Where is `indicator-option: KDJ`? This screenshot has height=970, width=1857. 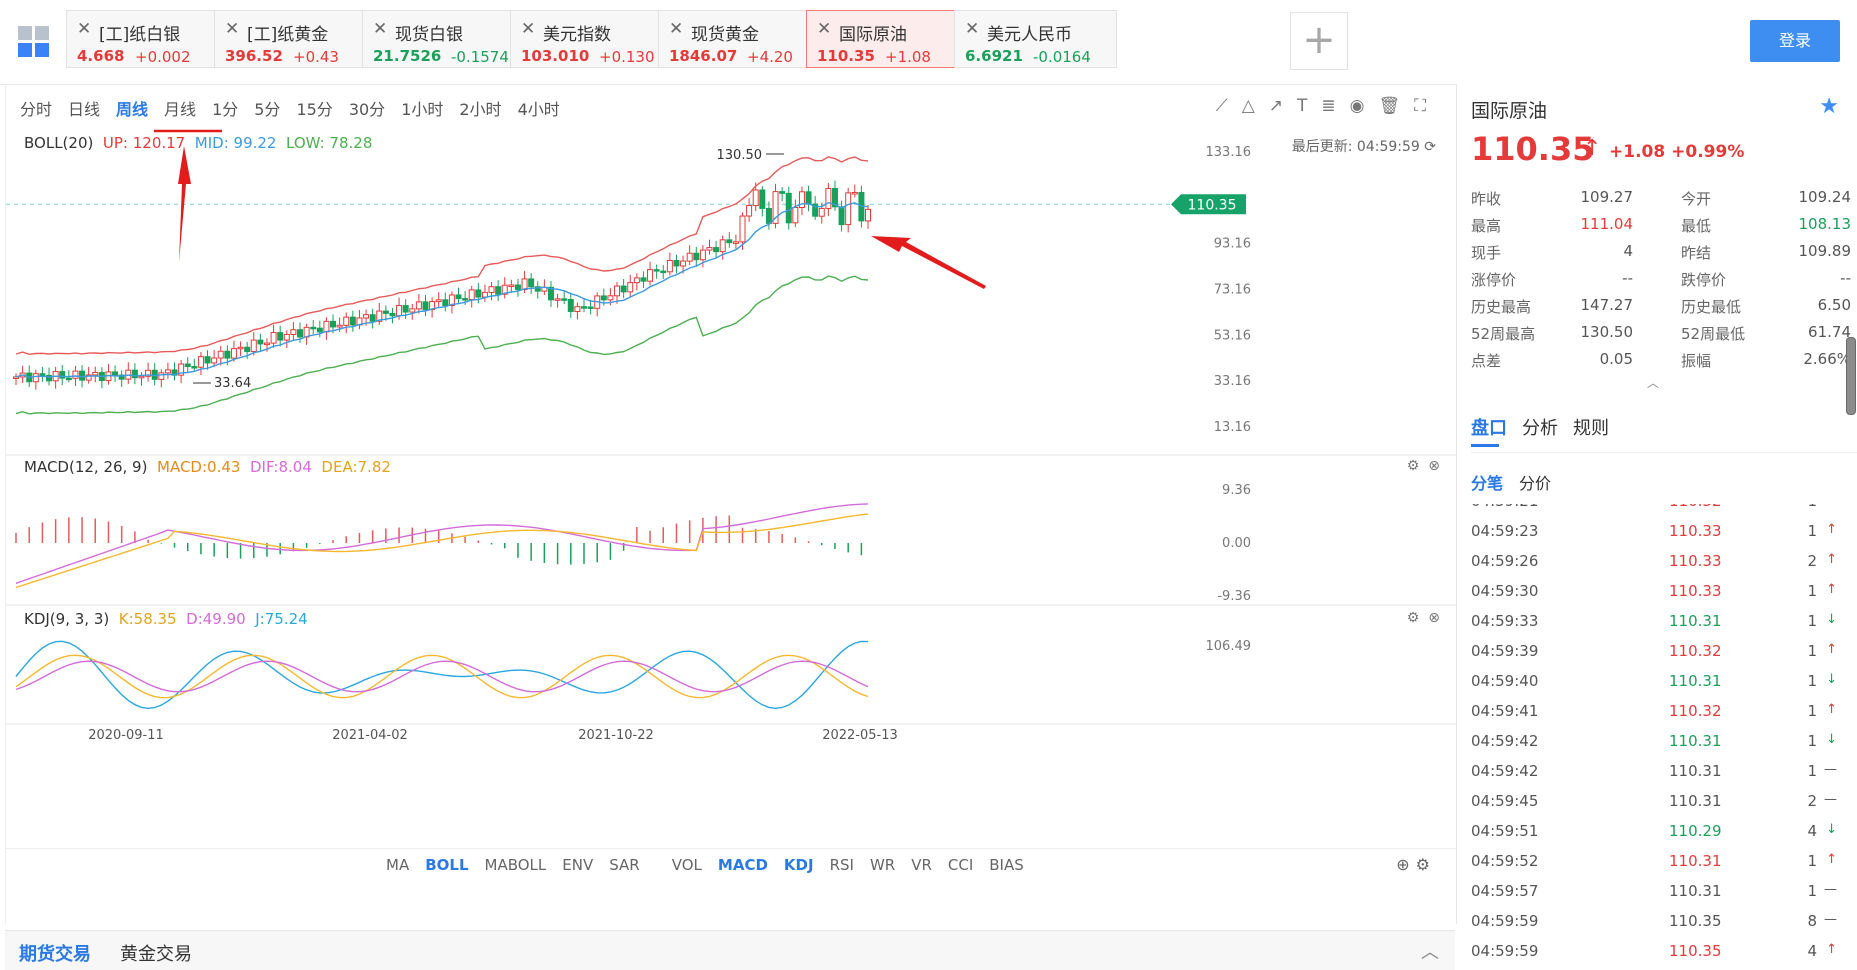
indicator-option: KDJ is located at coordinates (798, 865).